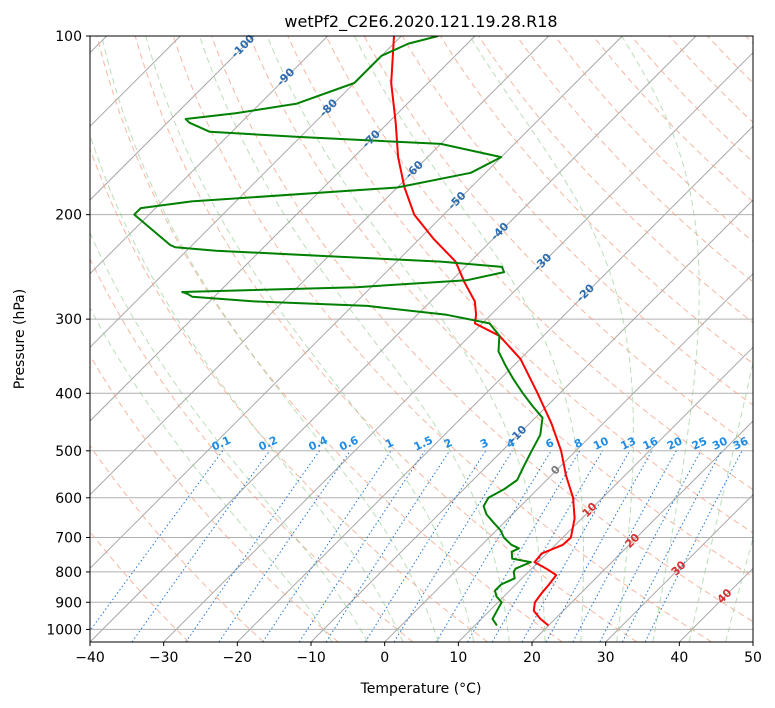 The width and height of the screenshot is (775, 708). What do you see at coordinates (90, 658) in the screenshot?
I see `x-tick-label: −40` at bounding box center [90, 658].